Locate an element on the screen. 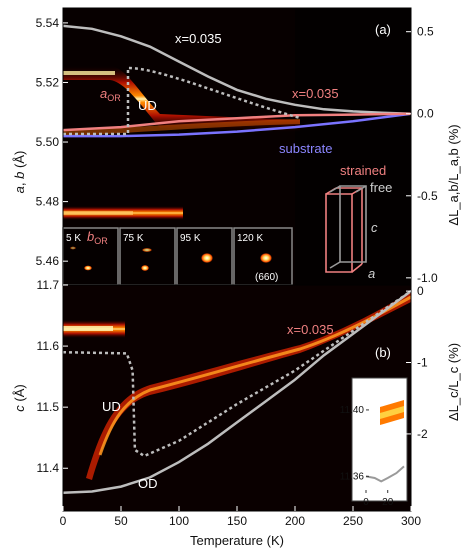  inset-75k-label: 75 K is located at coordinates (133, 238).